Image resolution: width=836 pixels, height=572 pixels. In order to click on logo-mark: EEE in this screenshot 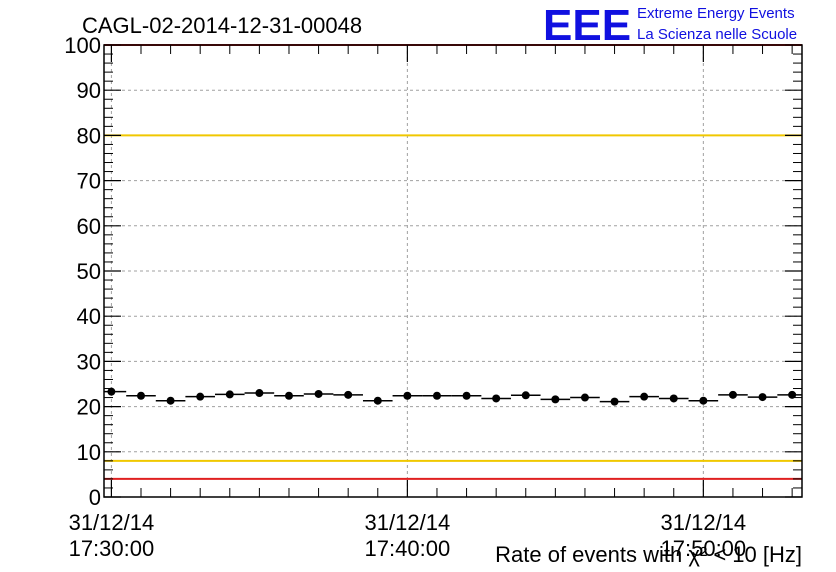, I will do `click(587, 25)`.